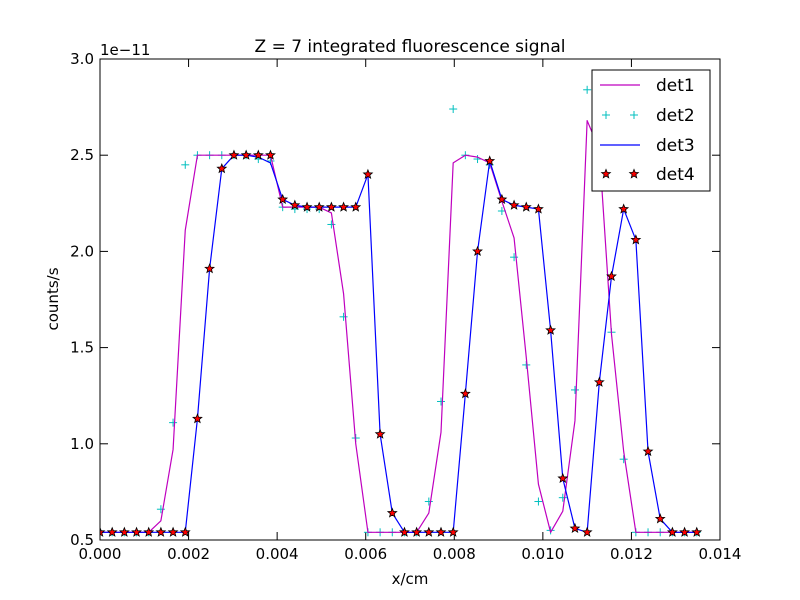 This screenshot has width=800, height=600. I want to click on x-tick-label: 0.002, so click(188, 554).